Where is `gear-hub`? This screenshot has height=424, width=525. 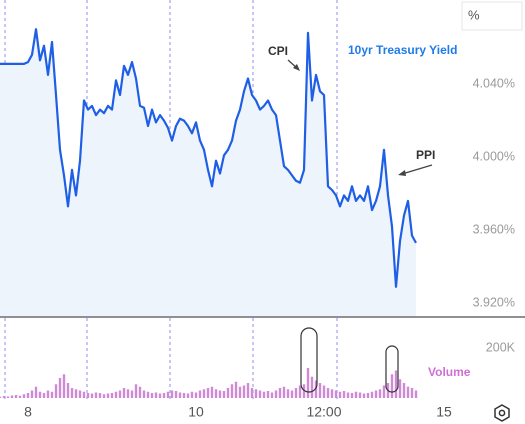
gear-hub is located at coordinates (502, 413).